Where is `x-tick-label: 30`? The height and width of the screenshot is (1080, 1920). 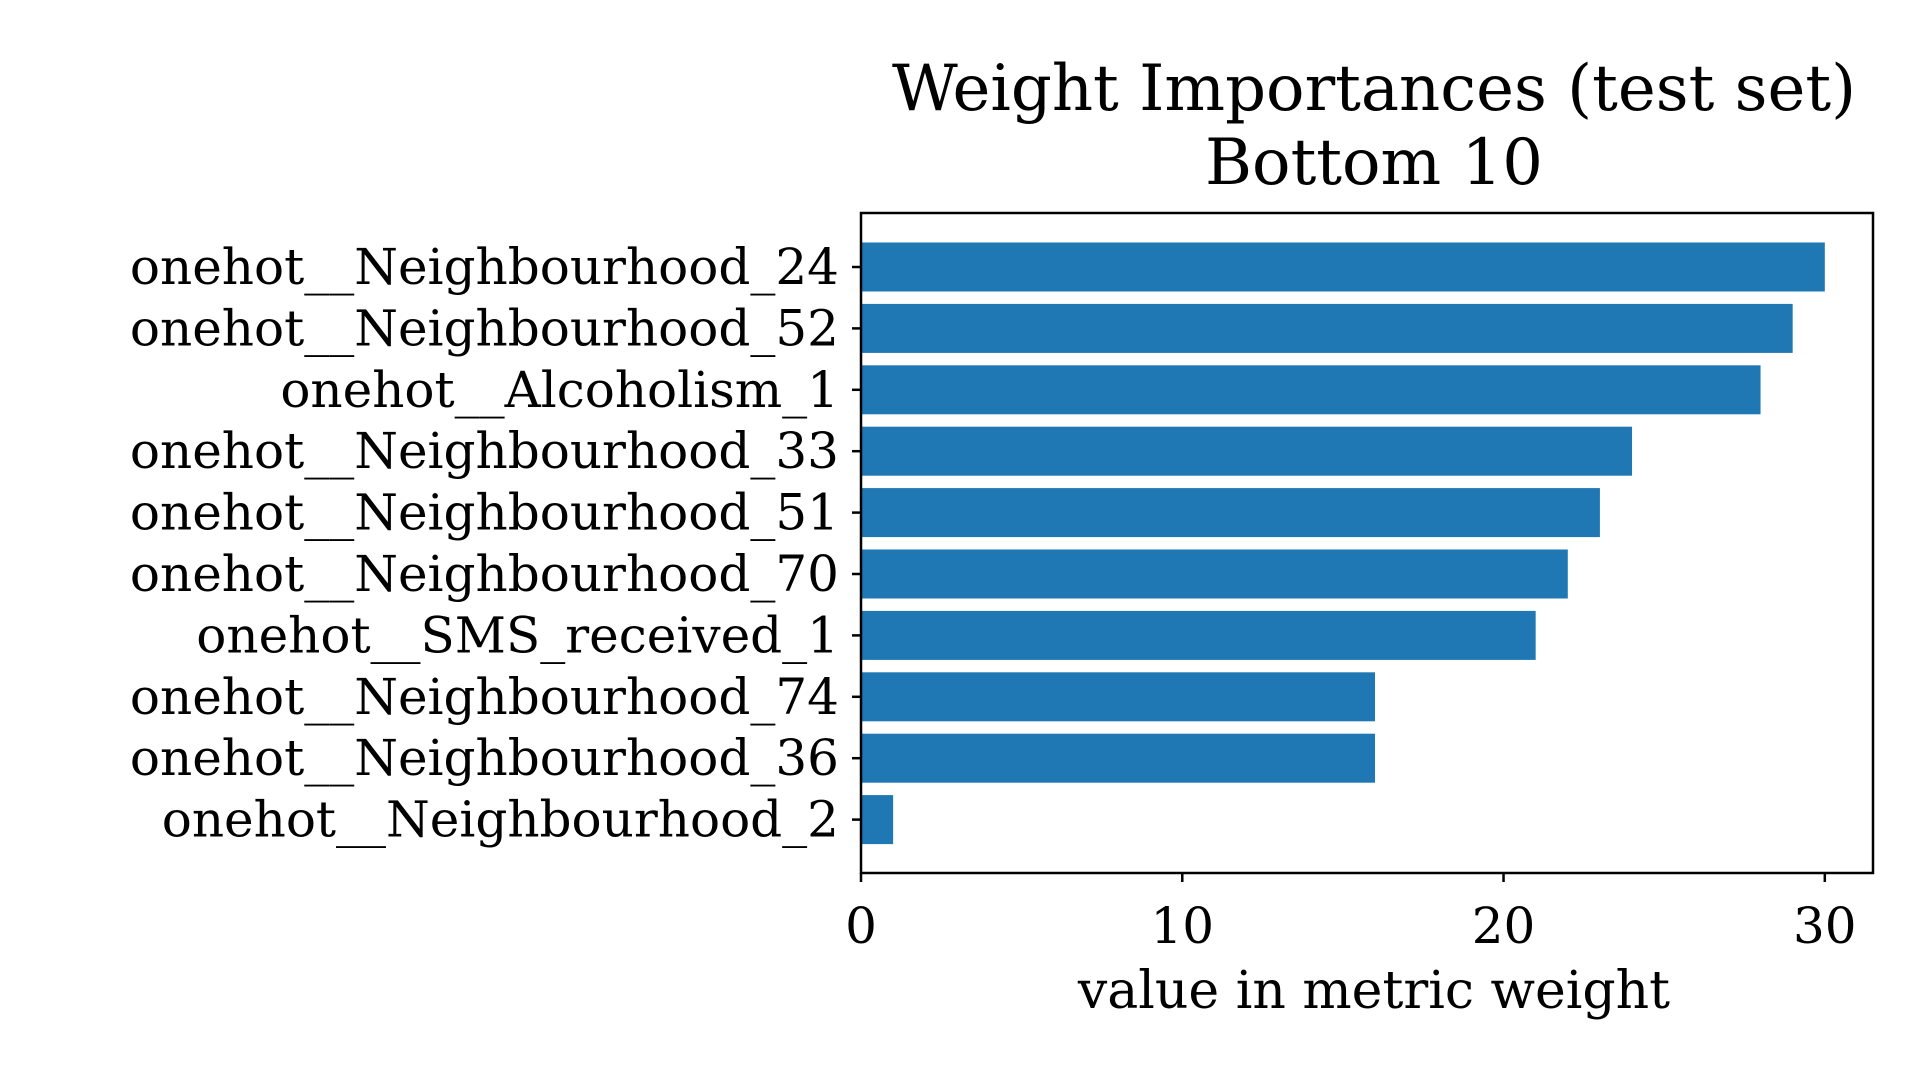
x-tick-label: 30 is located at coordinates (1825, 926).